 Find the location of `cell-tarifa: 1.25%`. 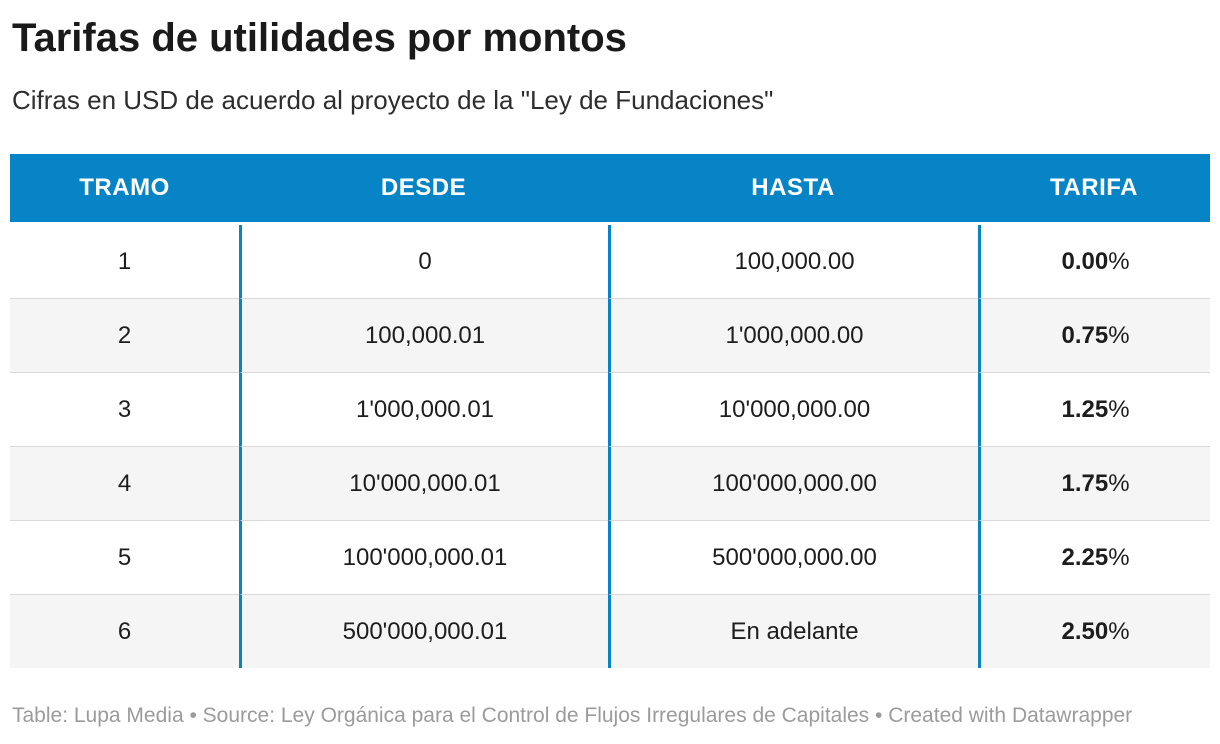

cell-tarifa: 1.25% is located at coordinates (1094, 409).